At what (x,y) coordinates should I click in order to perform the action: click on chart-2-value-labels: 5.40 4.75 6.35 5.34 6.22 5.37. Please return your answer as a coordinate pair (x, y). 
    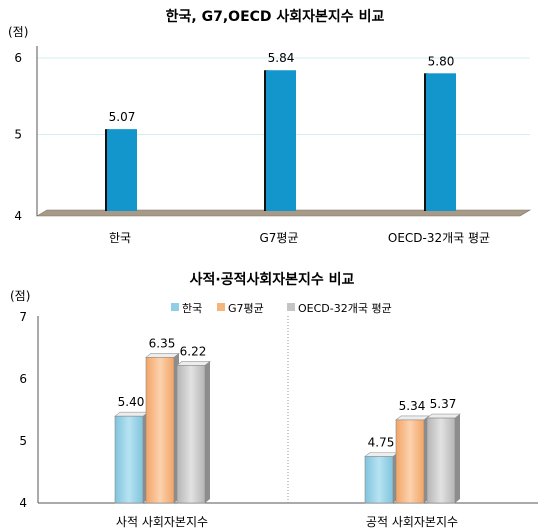
    Looking at the image, I should click on (287, 392).